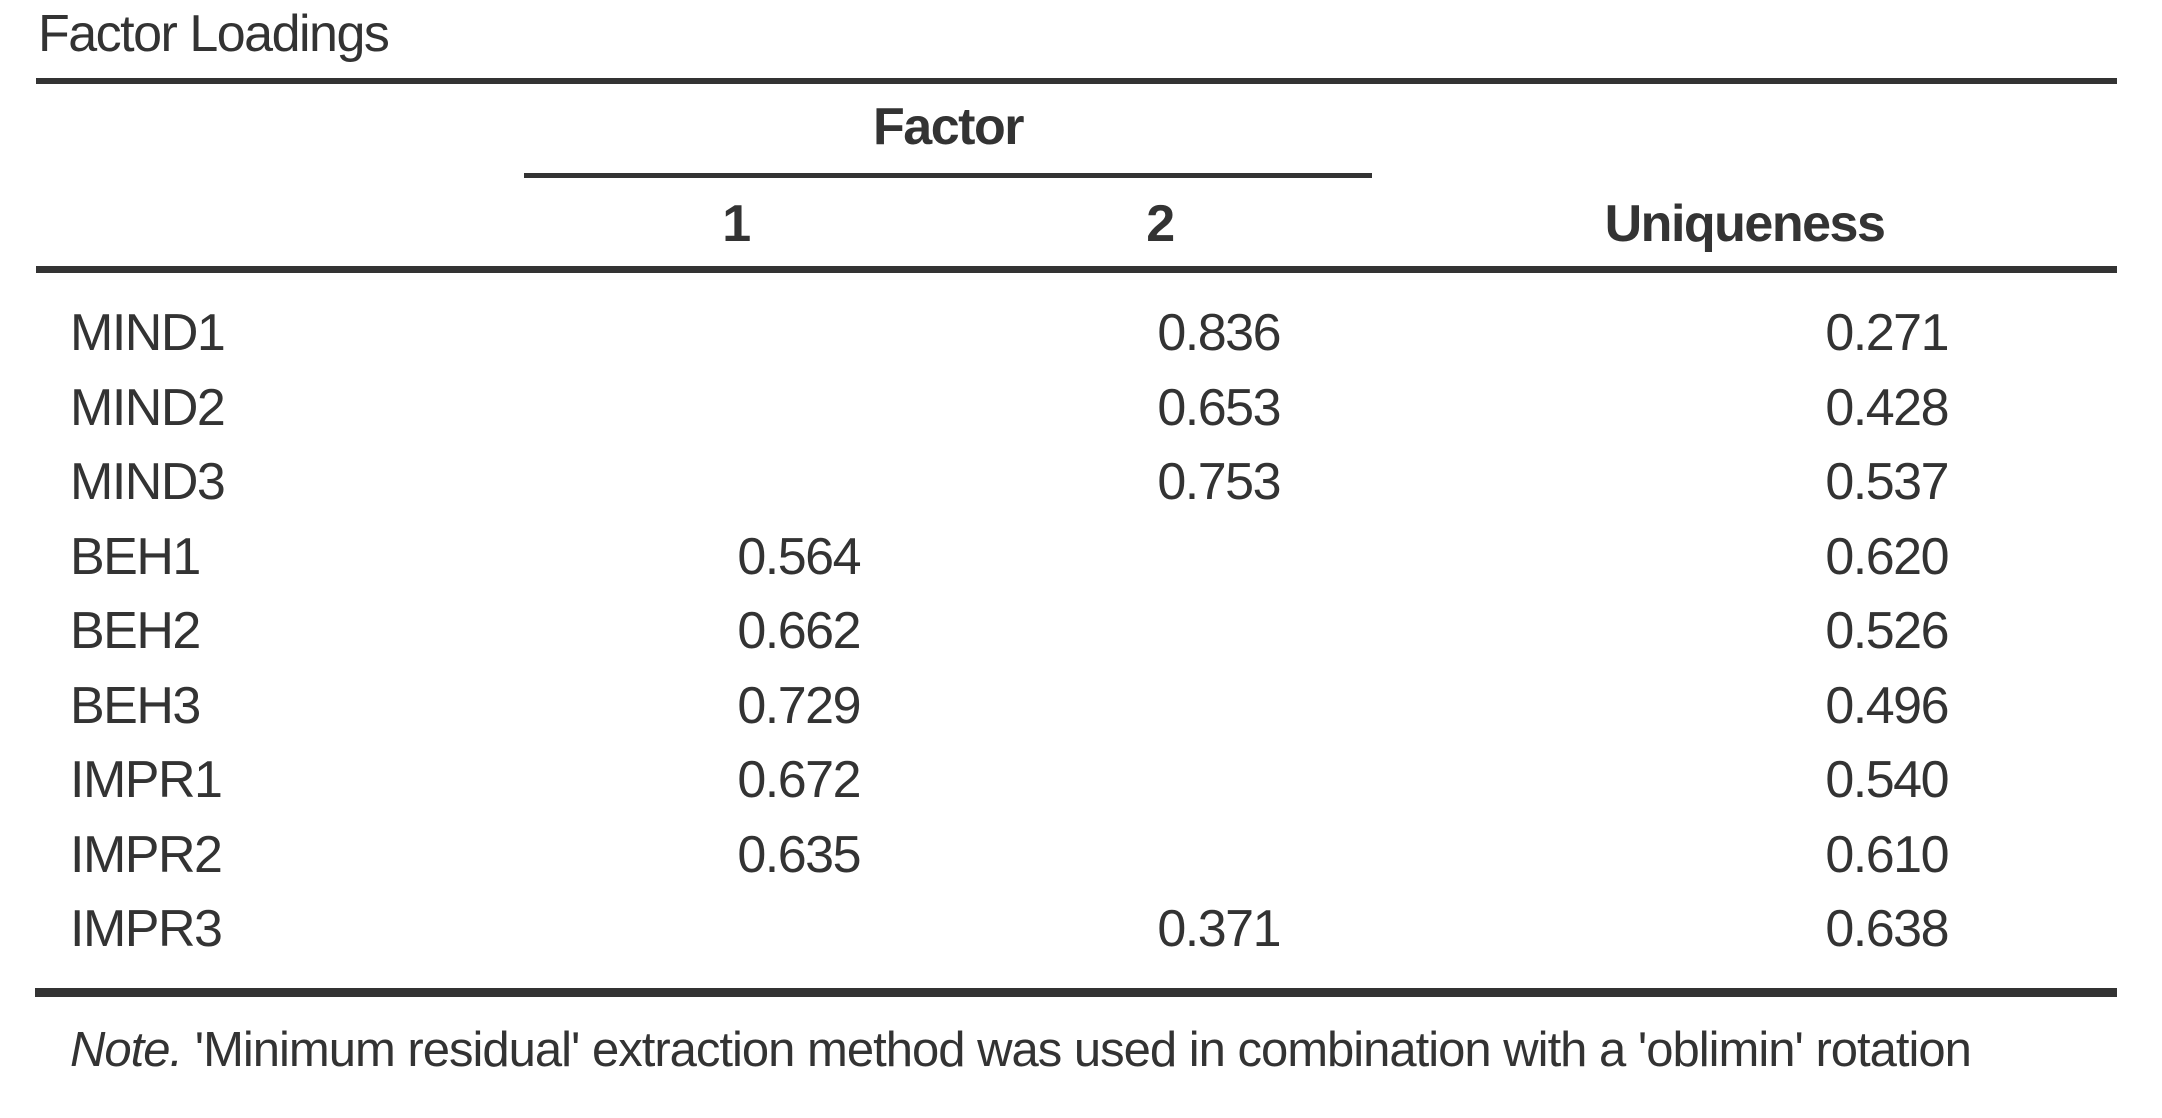 The width and height of the screenshot is (2162, 1118). What do you see at coordinates (214, 34) in the screenshot?
I see `table-title: Factor Loadings` at bounding box center [214, 34].